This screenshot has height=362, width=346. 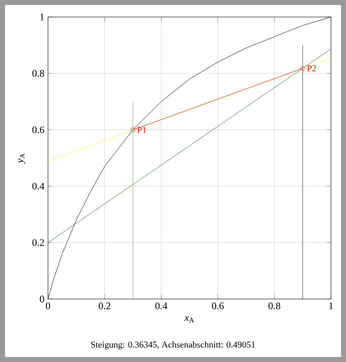 I want to click on x-tick-label: 0.8, so click(x=274, y=306).